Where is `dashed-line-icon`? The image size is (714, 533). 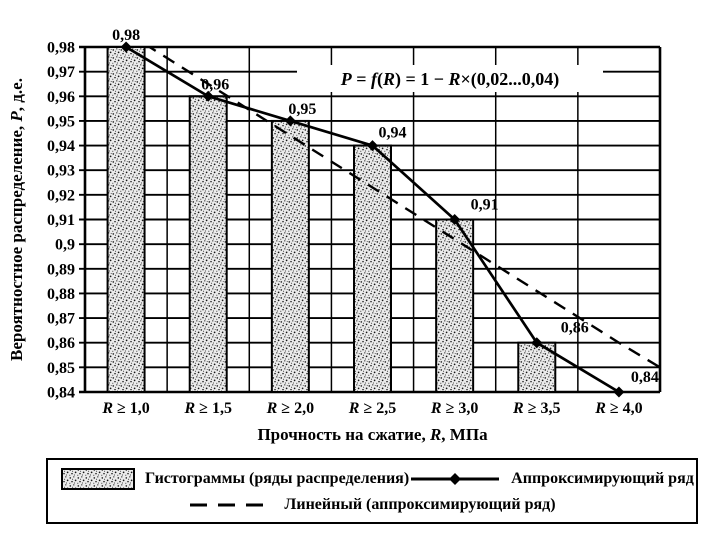 dashed-line-icon is located at coordinates (231, 505).